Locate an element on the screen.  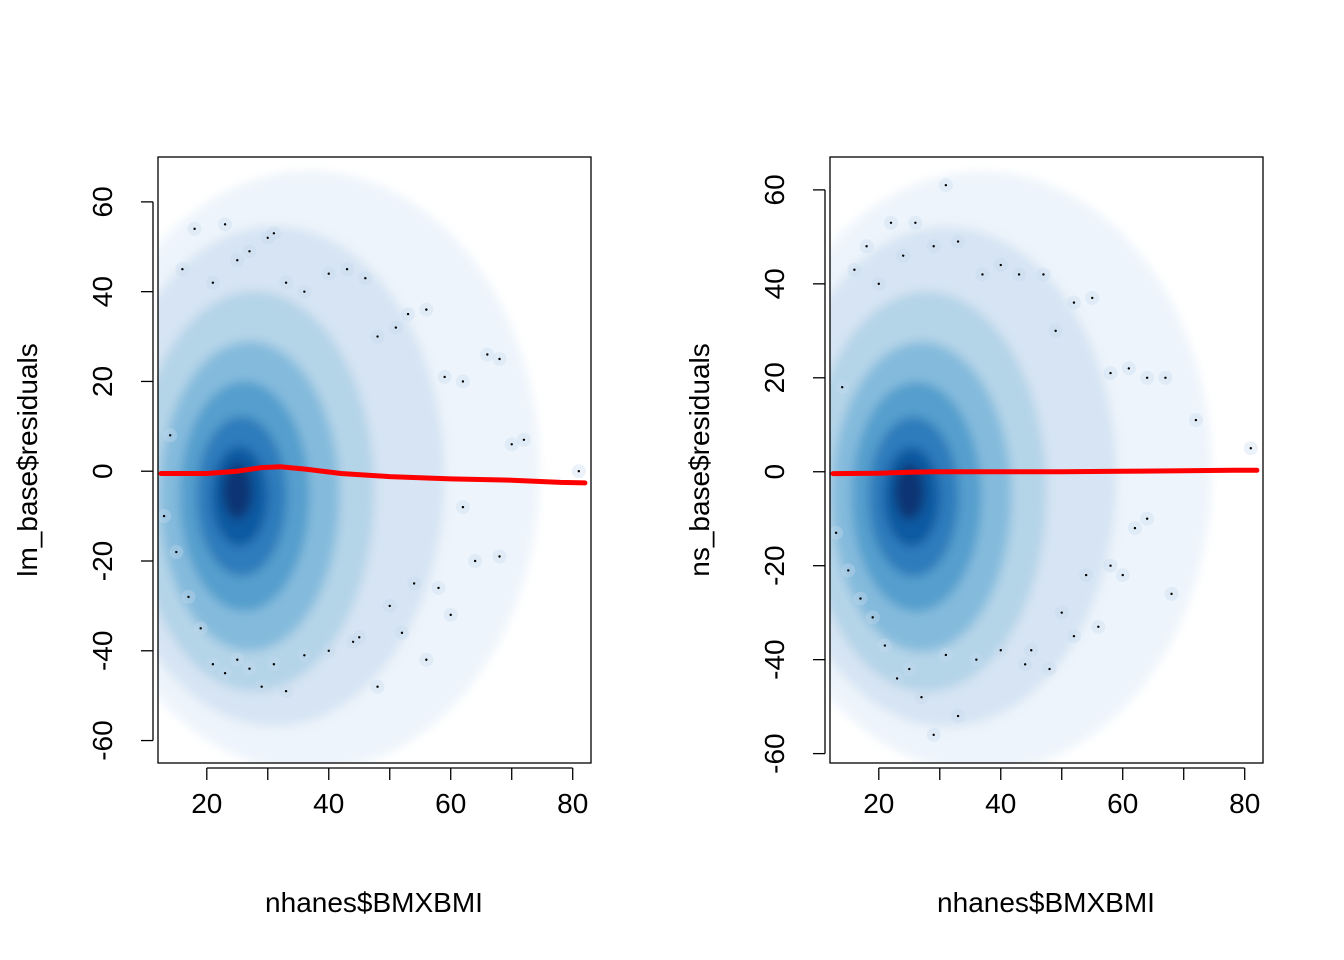
y-tick-label: 0 is located at coordinates (102, 471).